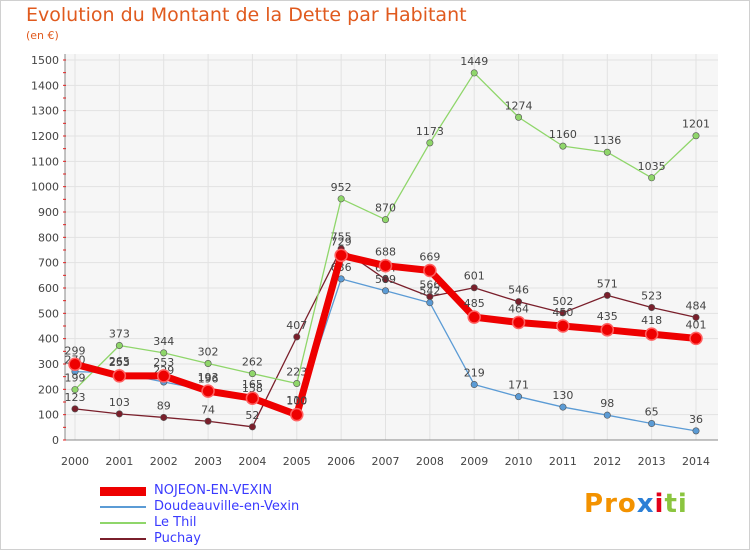 Image resolution: width=750 pixels, height=550 pixels. I want to click on x-tick-label: 2004, so click(252, 461).